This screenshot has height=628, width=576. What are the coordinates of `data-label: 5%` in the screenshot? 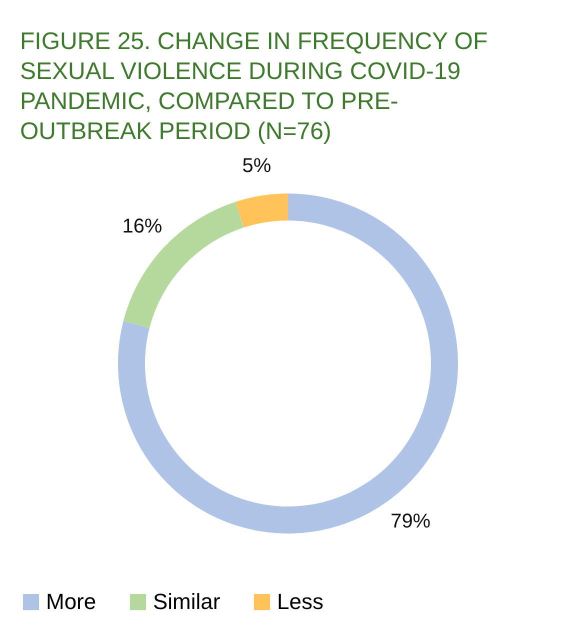 It's located at (257, 165).